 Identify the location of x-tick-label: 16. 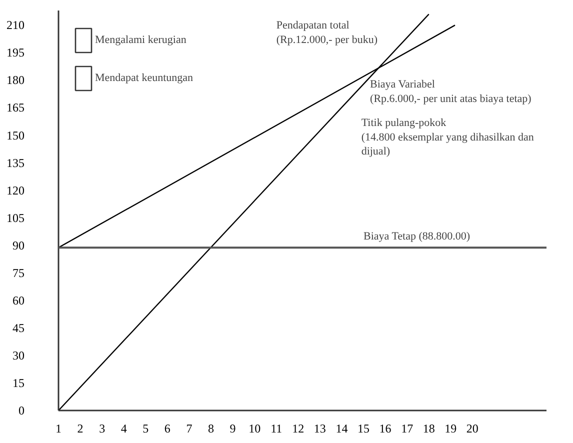
(385, 429).